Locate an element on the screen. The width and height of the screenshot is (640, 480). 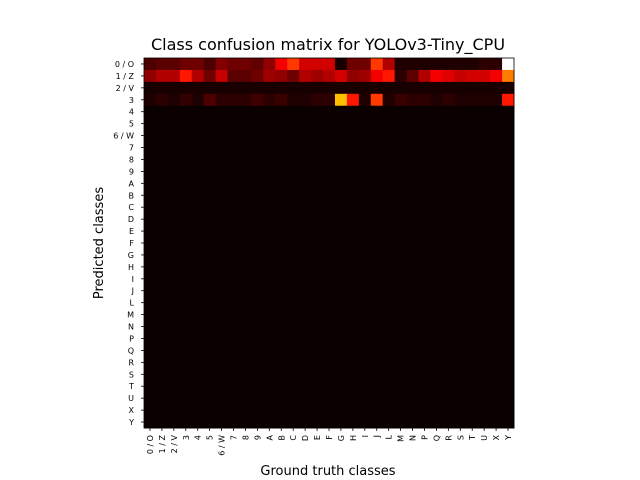
y-tick-label: U is located at coordinates (131, 398).